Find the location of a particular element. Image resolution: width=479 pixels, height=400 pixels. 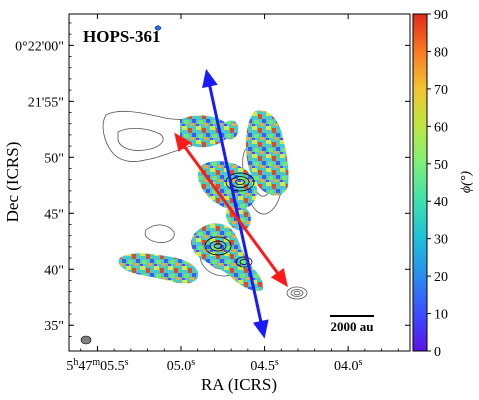

colorbar-tick-label: 30 is located at coordinates (441, 240).